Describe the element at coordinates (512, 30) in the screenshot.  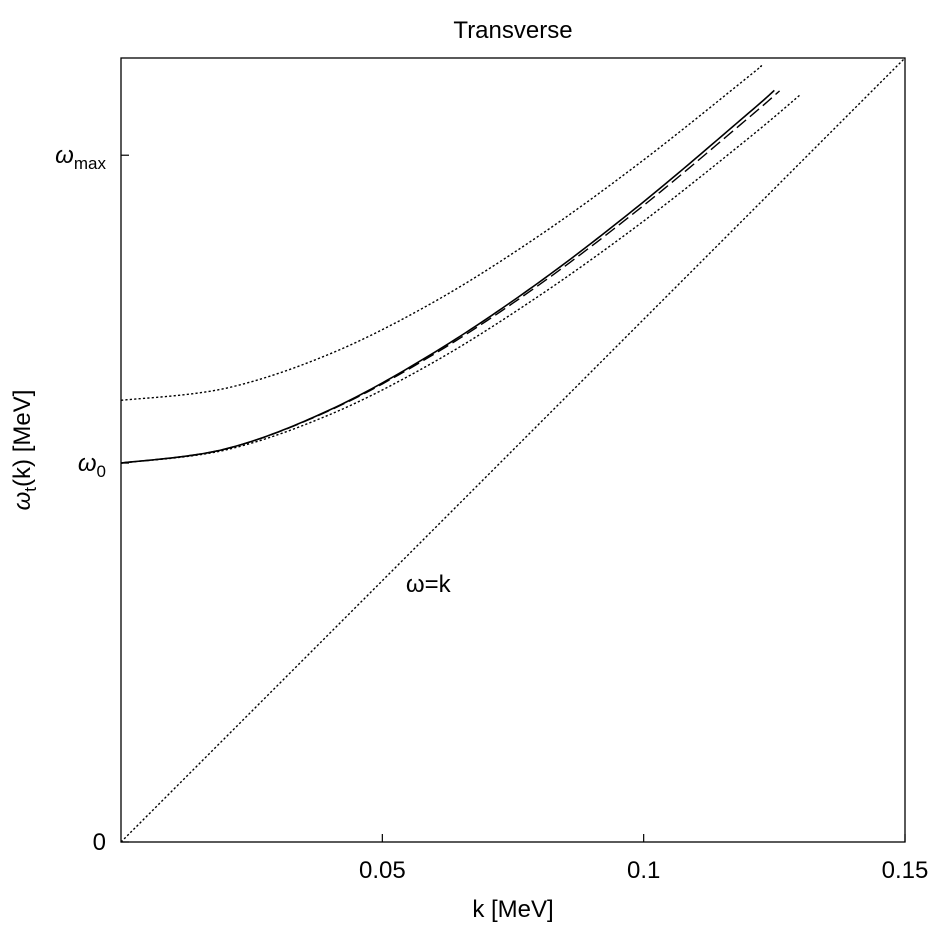
I see `chart-title: Transverse` at that location.